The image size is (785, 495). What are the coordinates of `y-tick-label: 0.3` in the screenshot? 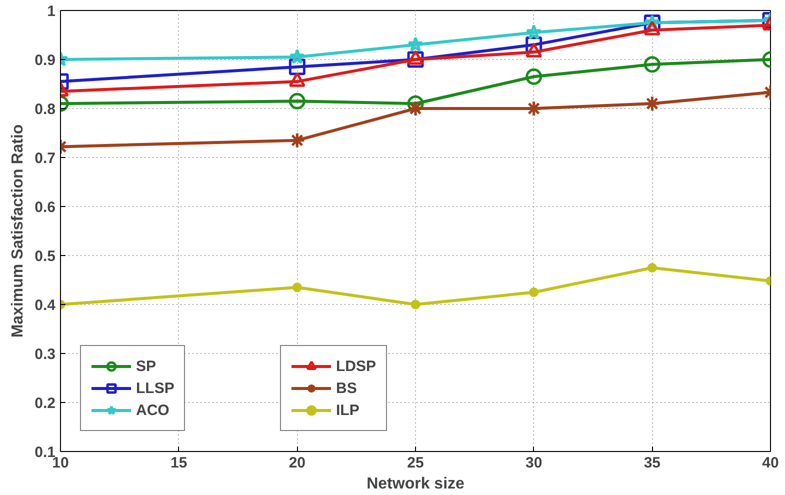 It's located at (45, 354).